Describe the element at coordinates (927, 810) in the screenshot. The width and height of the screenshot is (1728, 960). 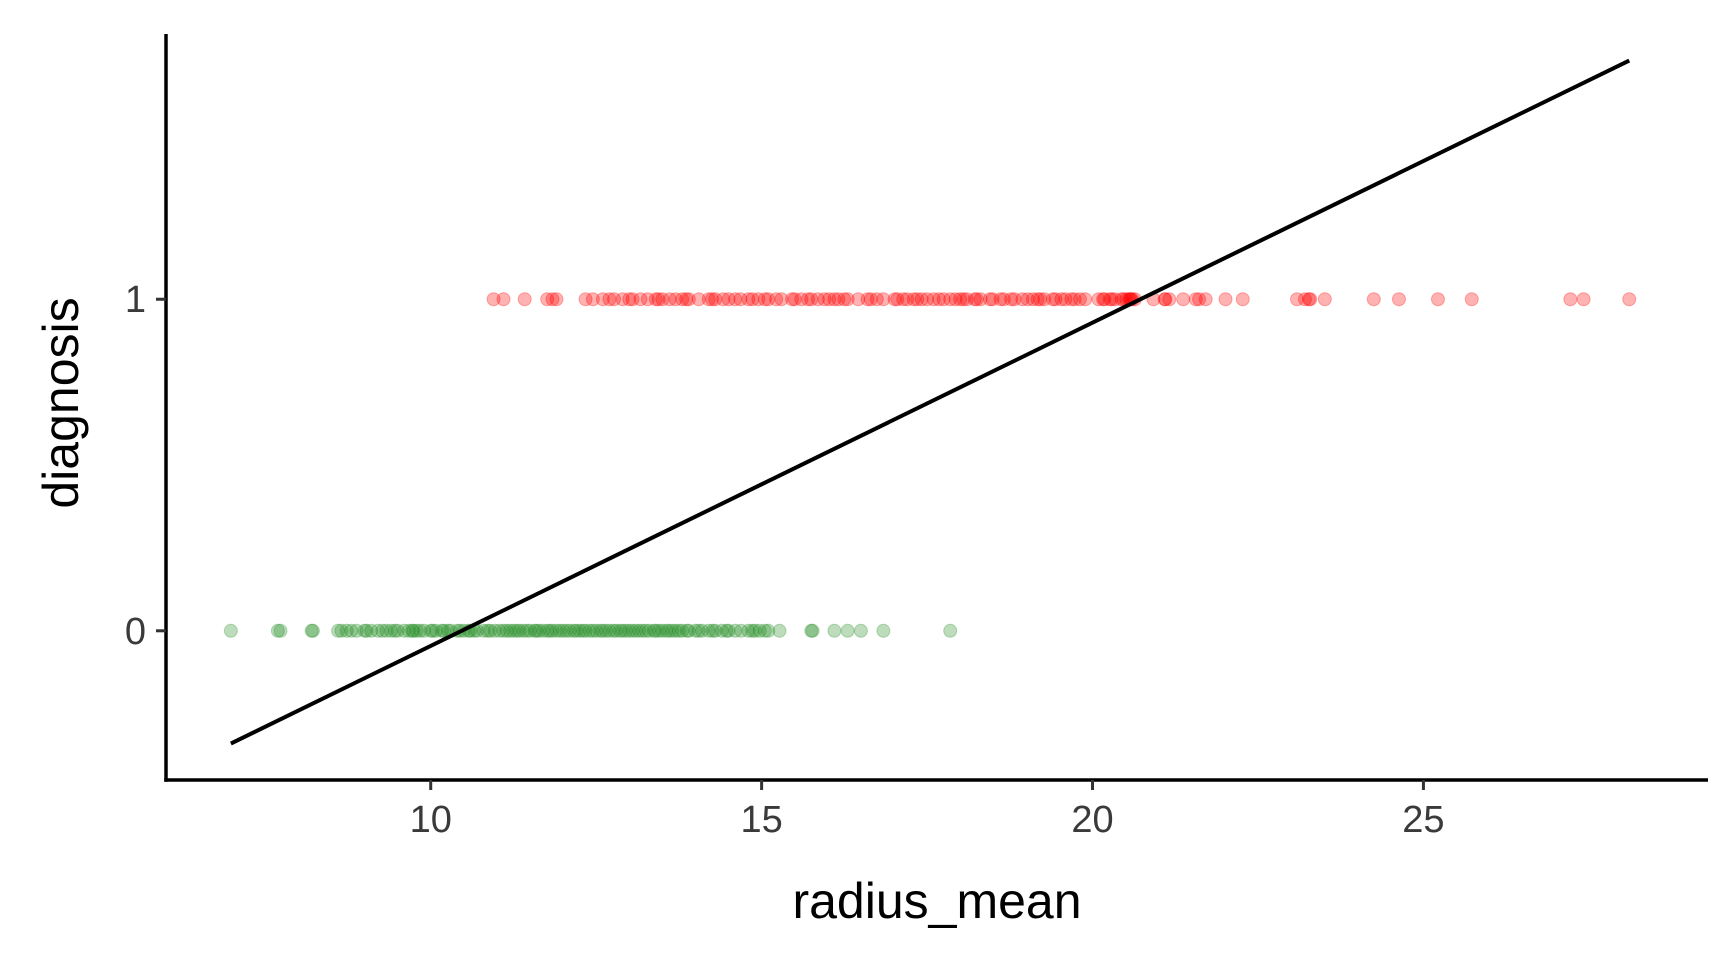
I see `x-axis-ticks: 10 15 20 25` at that location.